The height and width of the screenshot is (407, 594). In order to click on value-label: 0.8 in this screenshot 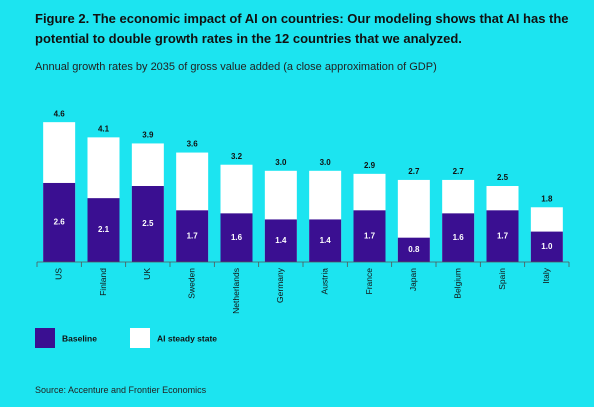, I will do `click(414, 249)`.